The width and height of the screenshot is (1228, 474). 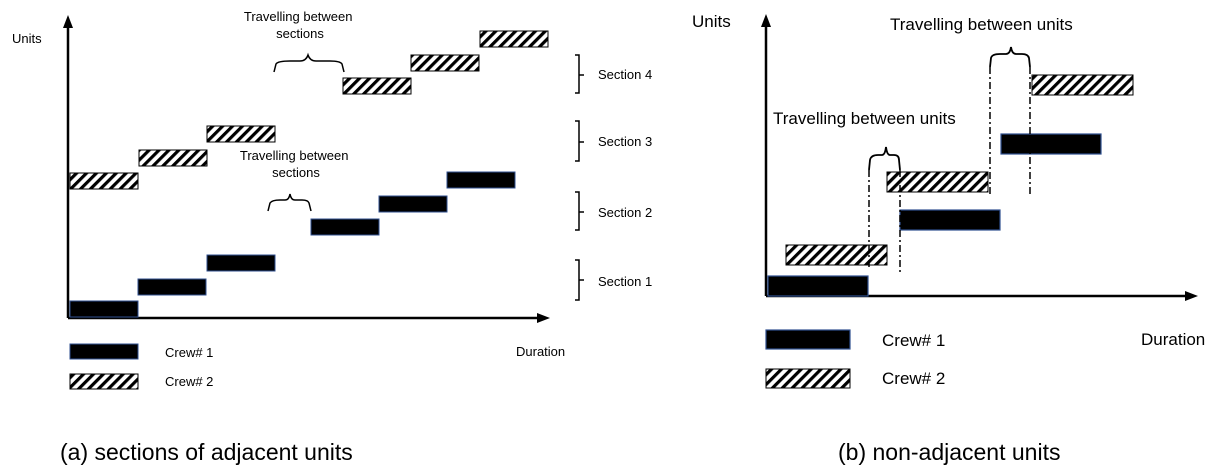 I want to click on caption-b: (b) non-adjacent units, so click(x=949, y=452).